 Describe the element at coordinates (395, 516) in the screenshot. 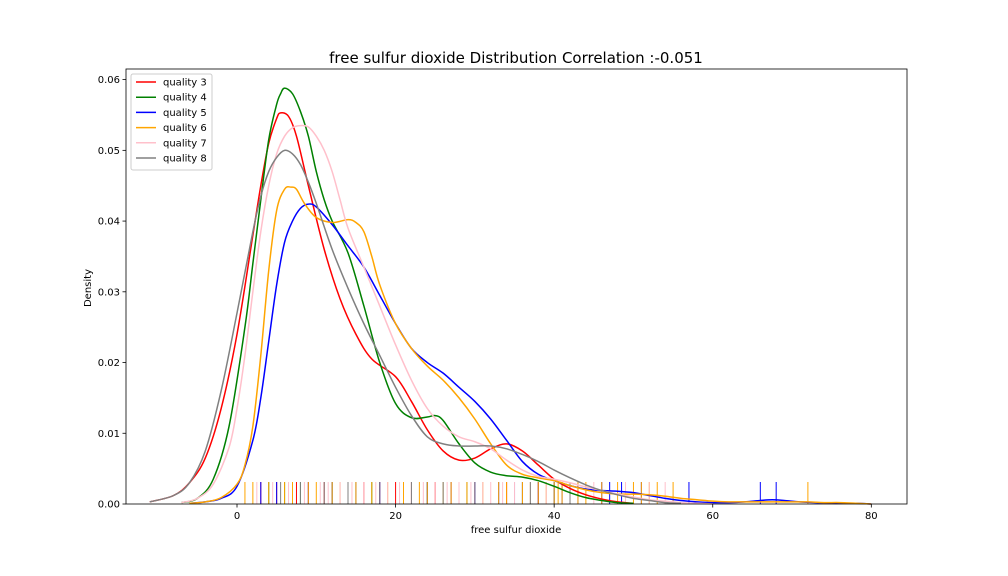

I see `x-tick-label: 20` at that location.